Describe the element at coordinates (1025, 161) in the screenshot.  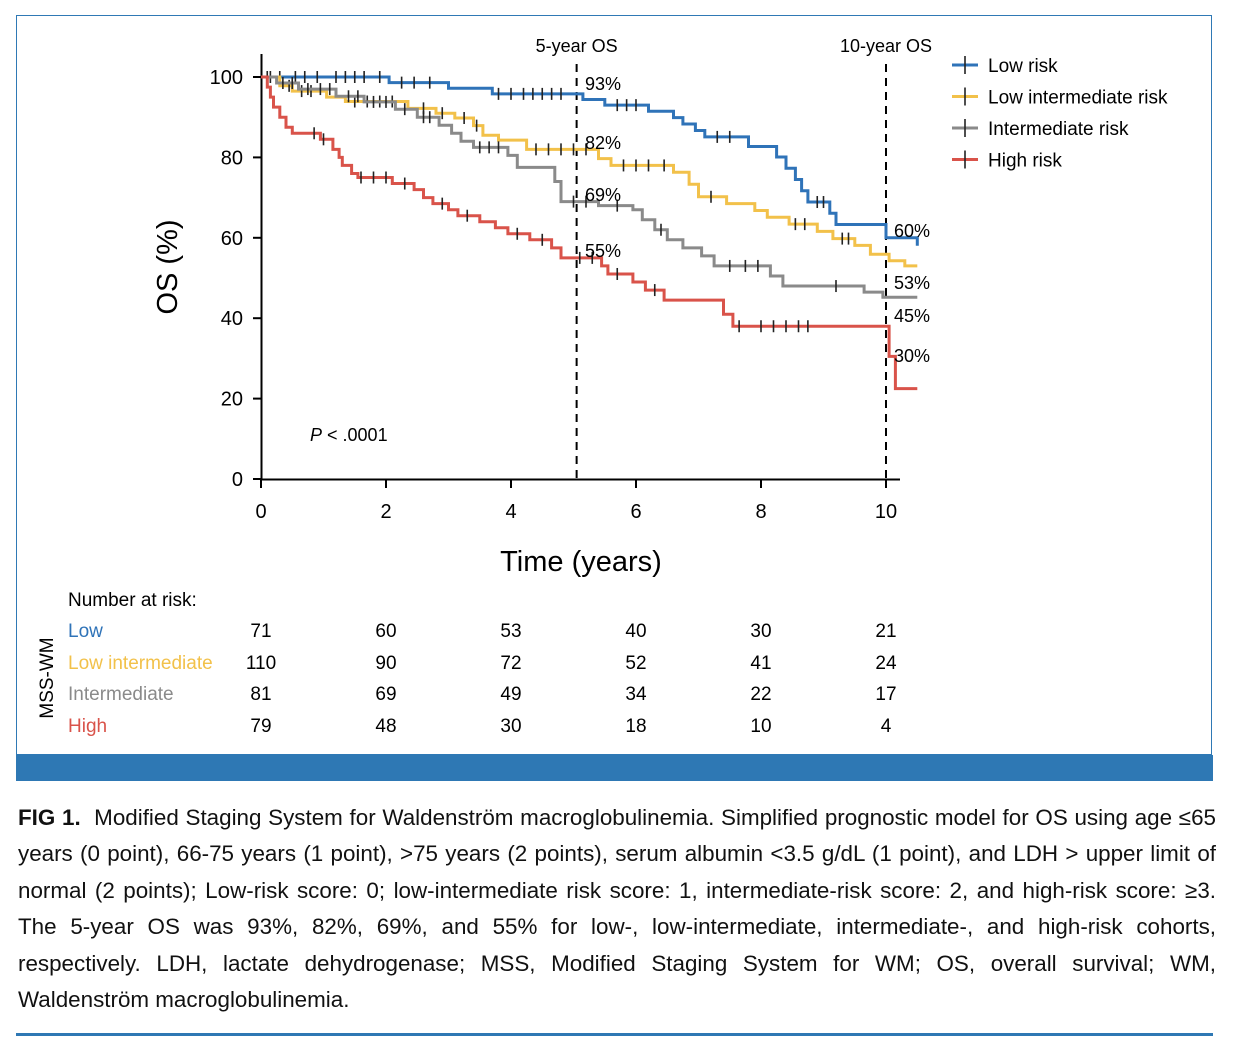
I see `legend-entry: High risk` at that location.